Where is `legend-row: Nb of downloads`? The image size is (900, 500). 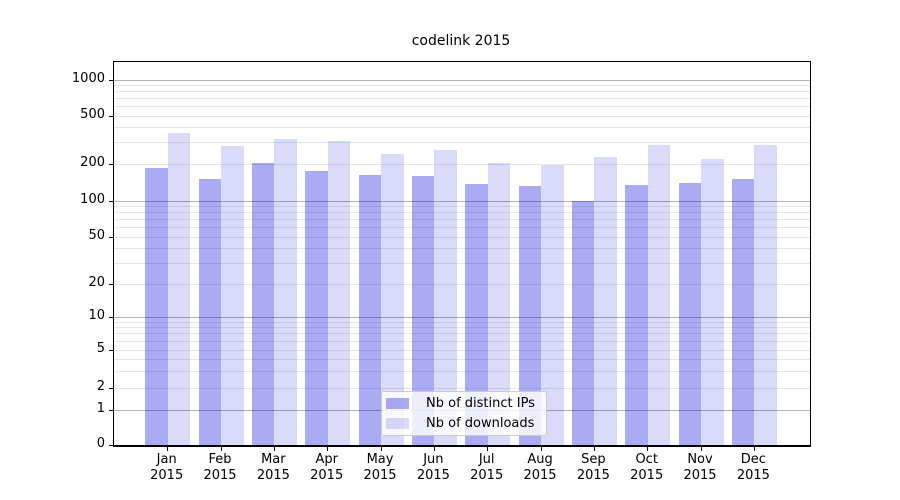 legend-row: Nb of downloads is located at coordinates (462, 423).